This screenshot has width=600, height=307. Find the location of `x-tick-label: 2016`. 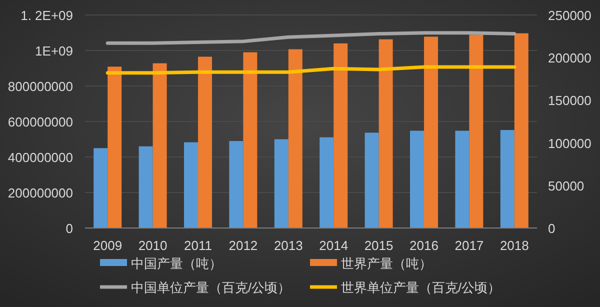

x-tick-label: 2016 is located at coordinates (424, 245).